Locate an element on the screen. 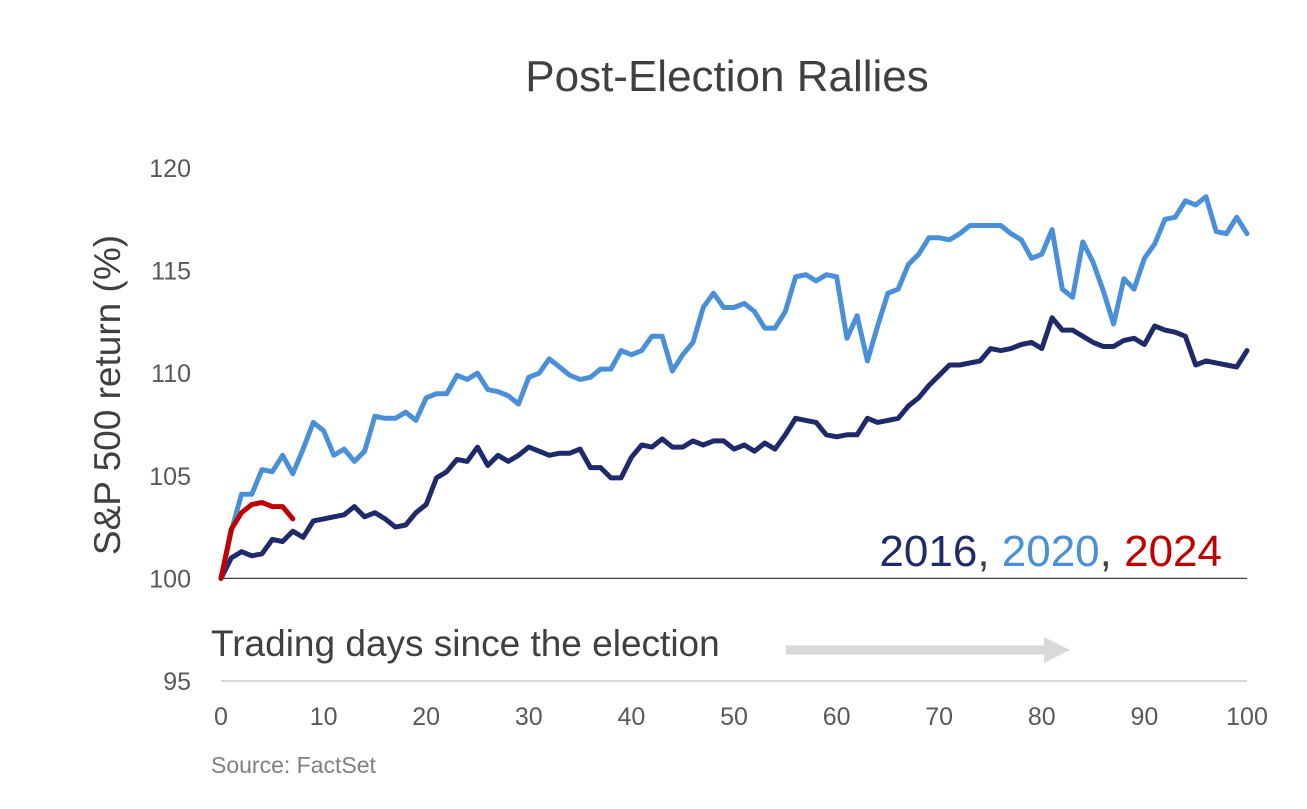  x-tick-label: 0 is located at coordinates (221, 717).